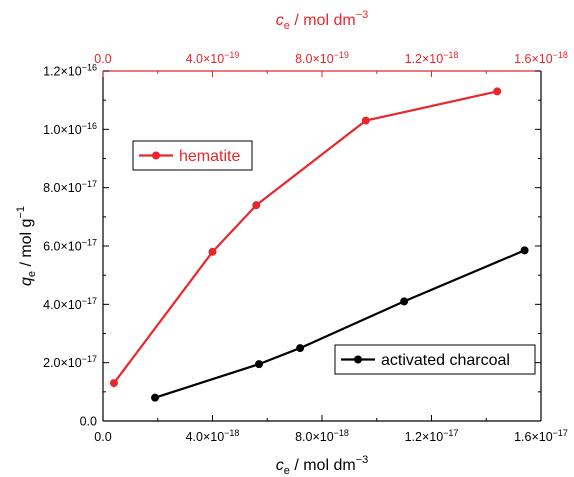  What do you see at coordinates (70, 304) in the screenshot?
I see `y-tick-label: 4.0×10⁻¹⁷` at bounding box center [70, 304].